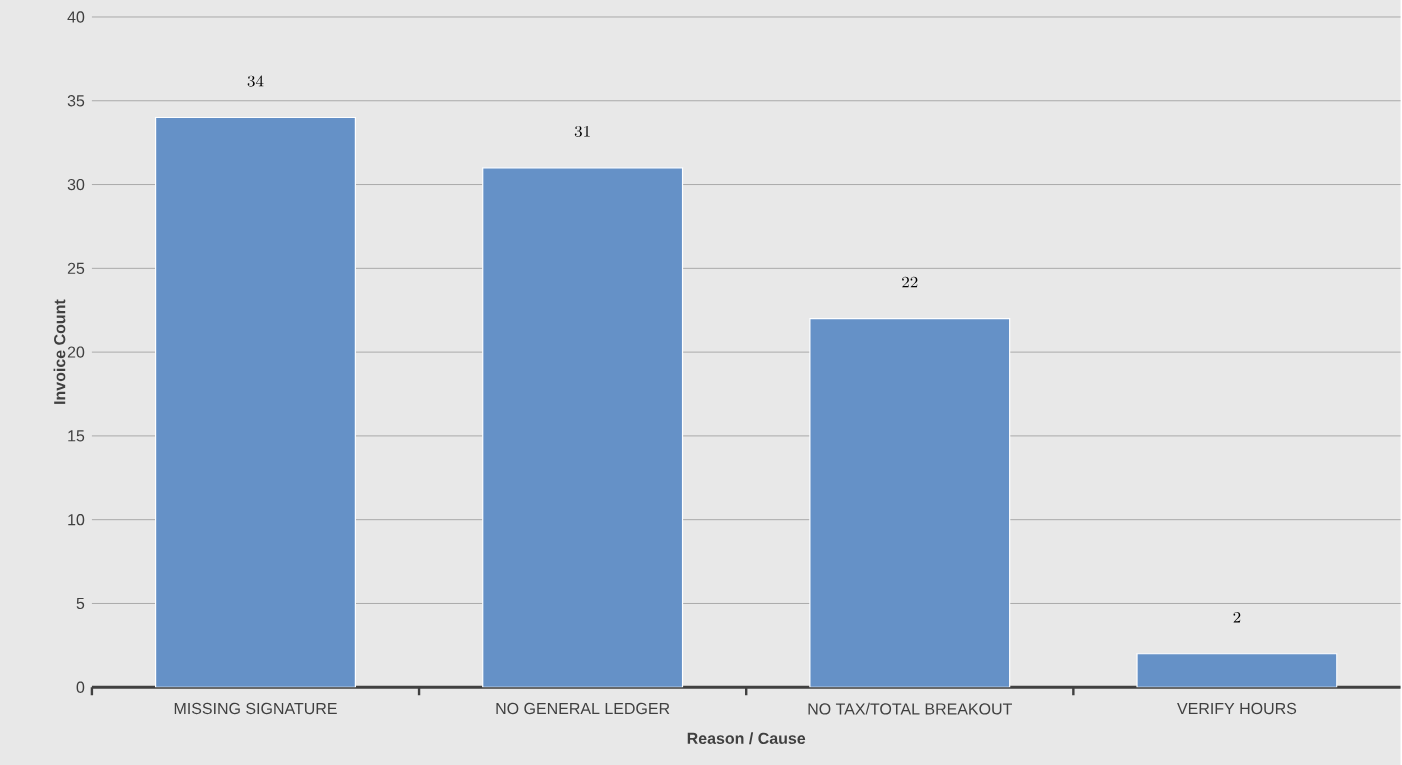  I want to click on y-tick-label: 15, so click(76, 436).